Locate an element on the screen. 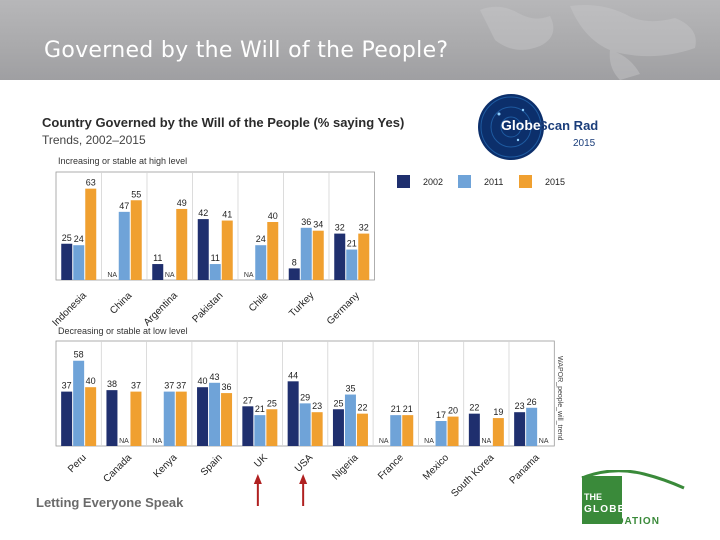 The image size is (720, 540). legend-swatch-2015 is located at coordinates (525, 181).